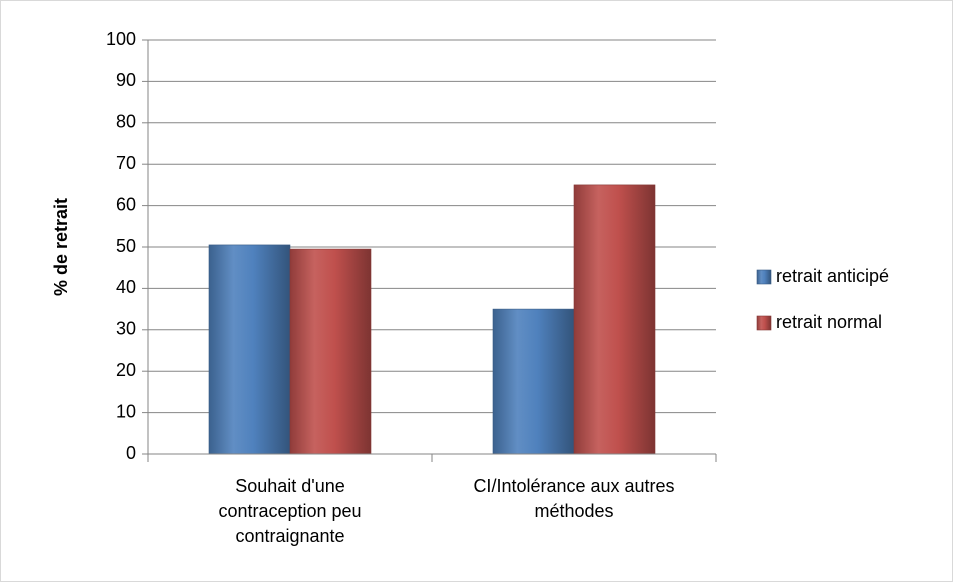 This screenshot has height=583, width=954. I want to click on y-tick-label: 30, so click(126, 329).